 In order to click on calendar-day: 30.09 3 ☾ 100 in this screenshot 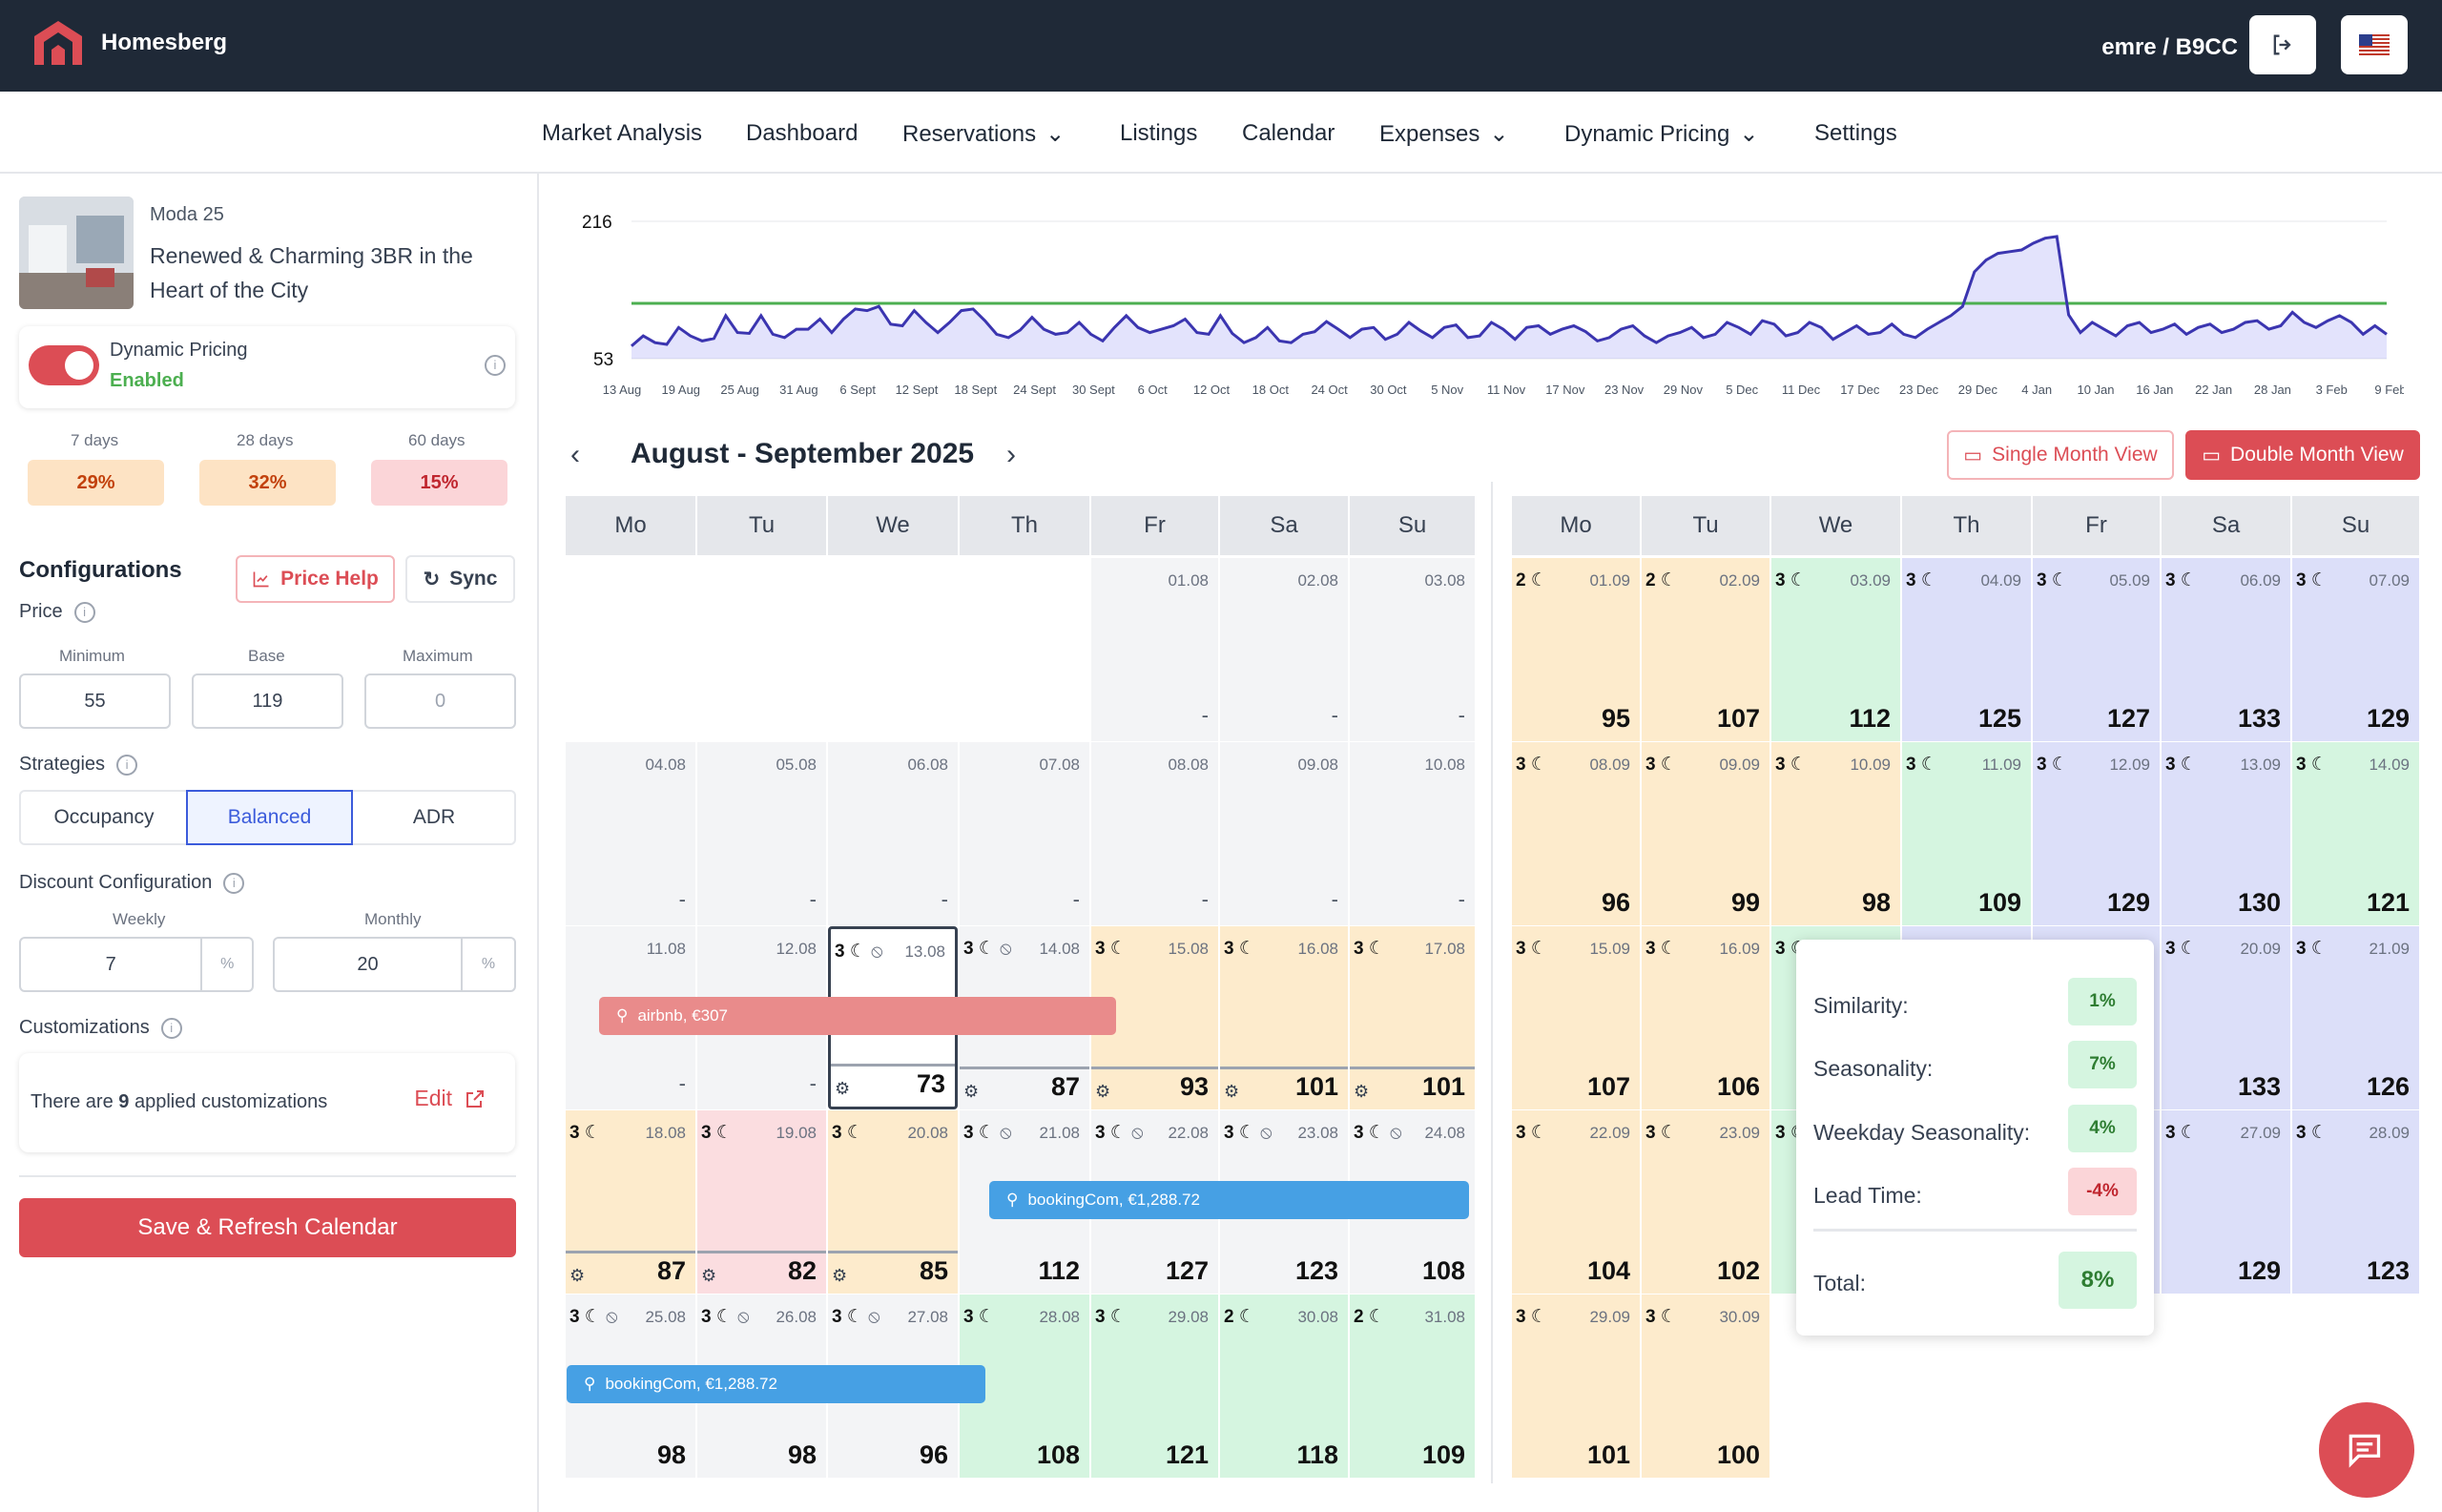, I will do `click(1705, 1386)`.